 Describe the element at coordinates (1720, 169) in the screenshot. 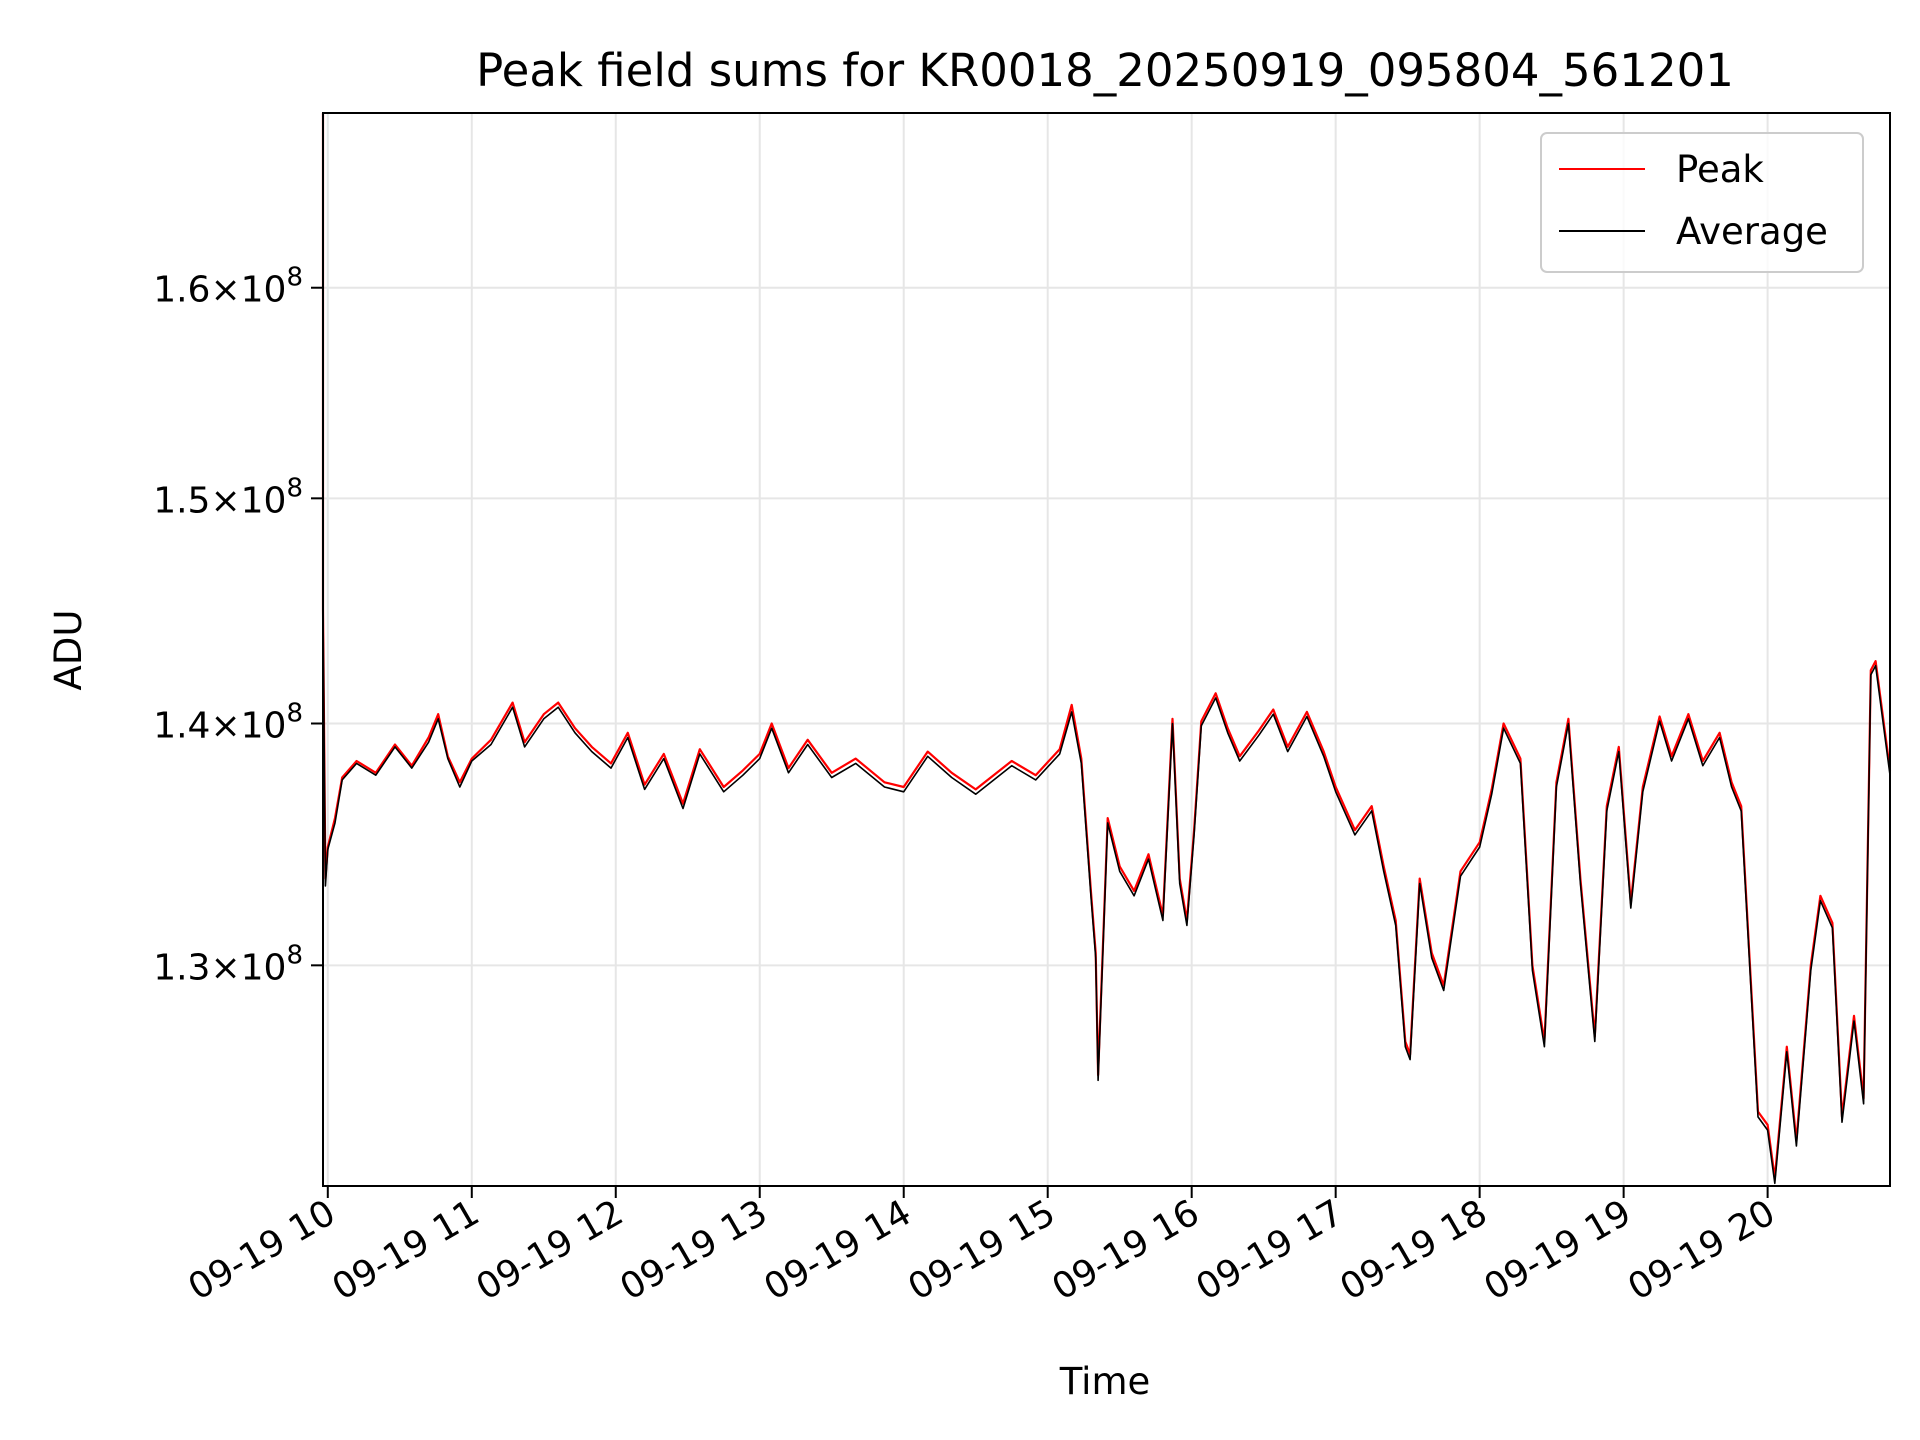

I see `legend-label-peak: Peak` at that location.